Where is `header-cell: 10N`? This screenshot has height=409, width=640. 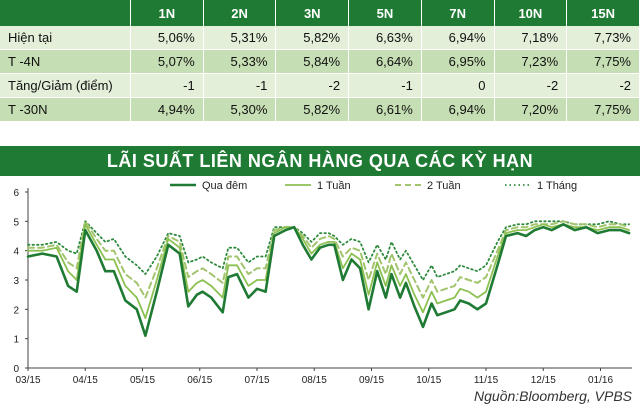 header-cell: 10N is located at coordinates (531, 13).